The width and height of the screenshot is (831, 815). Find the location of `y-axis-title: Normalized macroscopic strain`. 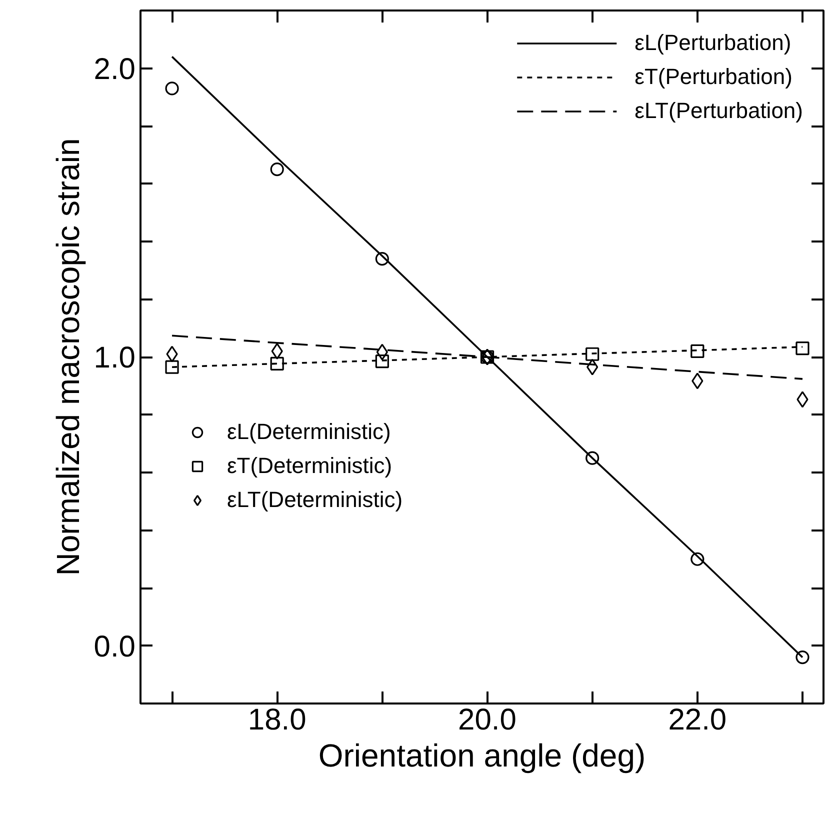

y-axis-title: Normalized macroscopic strain is located at coordinates (68, 357).